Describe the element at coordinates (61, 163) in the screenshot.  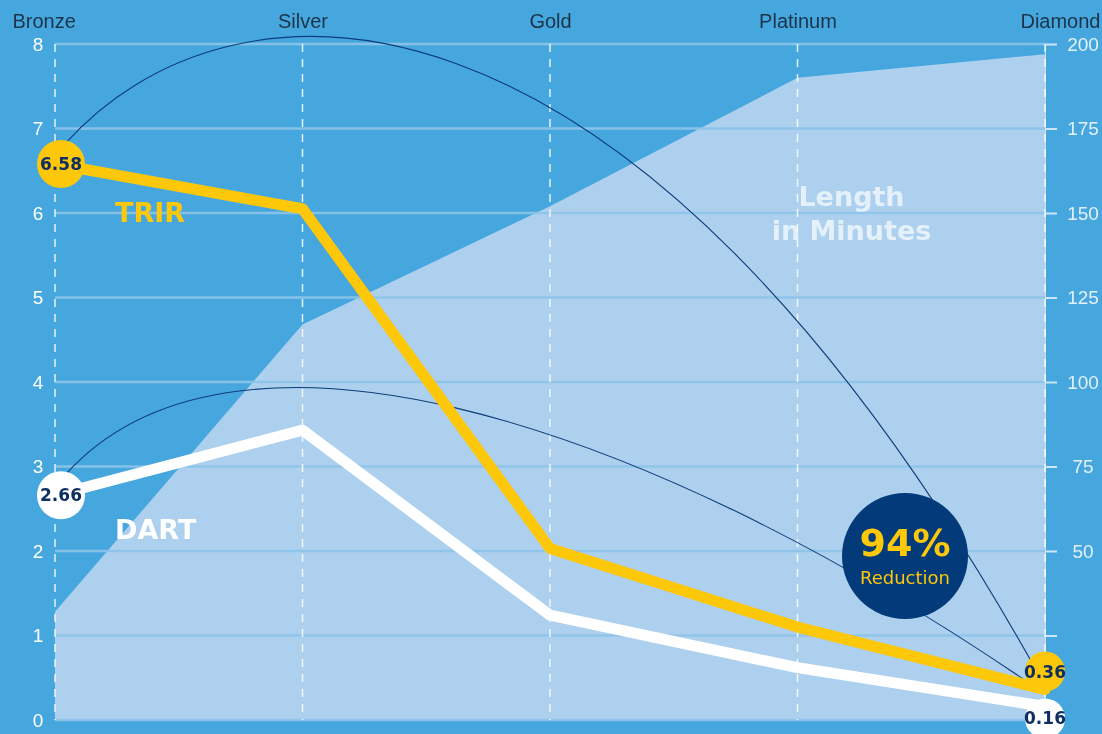
I see `data-label: 6.58` at that location.